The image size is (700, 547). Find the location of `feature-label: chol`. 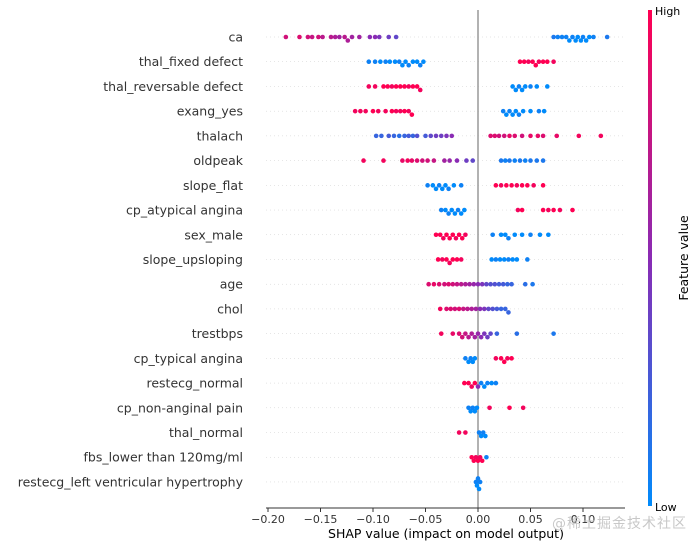

feature-label: chol is located at coordinates (230, 308).